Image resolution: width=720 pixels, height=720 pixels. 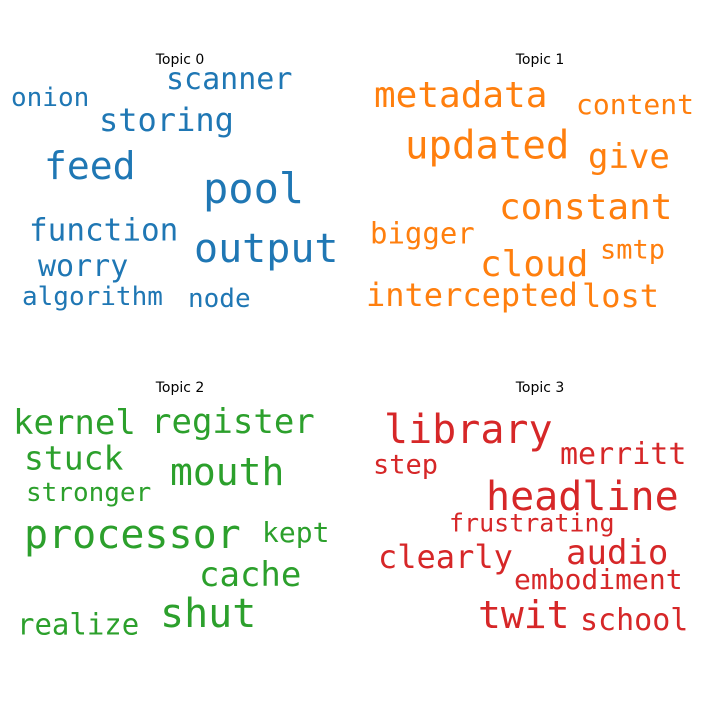 What do you see at coordinates (422, 233) in the screenshot?
I see `word-bigger: bigger` at bounding box center [422, 233].